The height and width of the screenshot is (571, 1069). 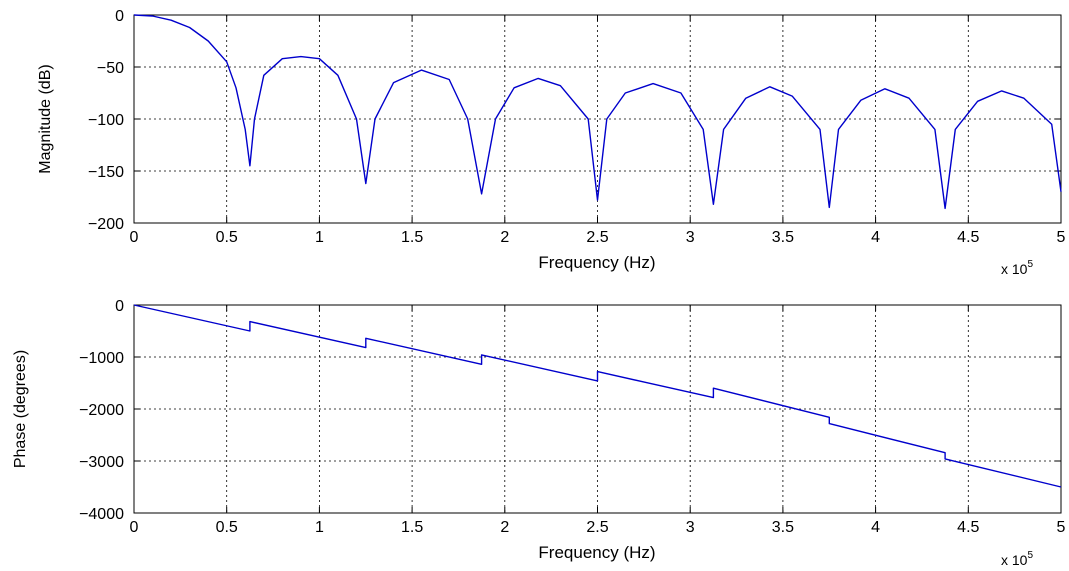 I want to click on phase-x-tick-label: 4, so click(x=875, y=527).